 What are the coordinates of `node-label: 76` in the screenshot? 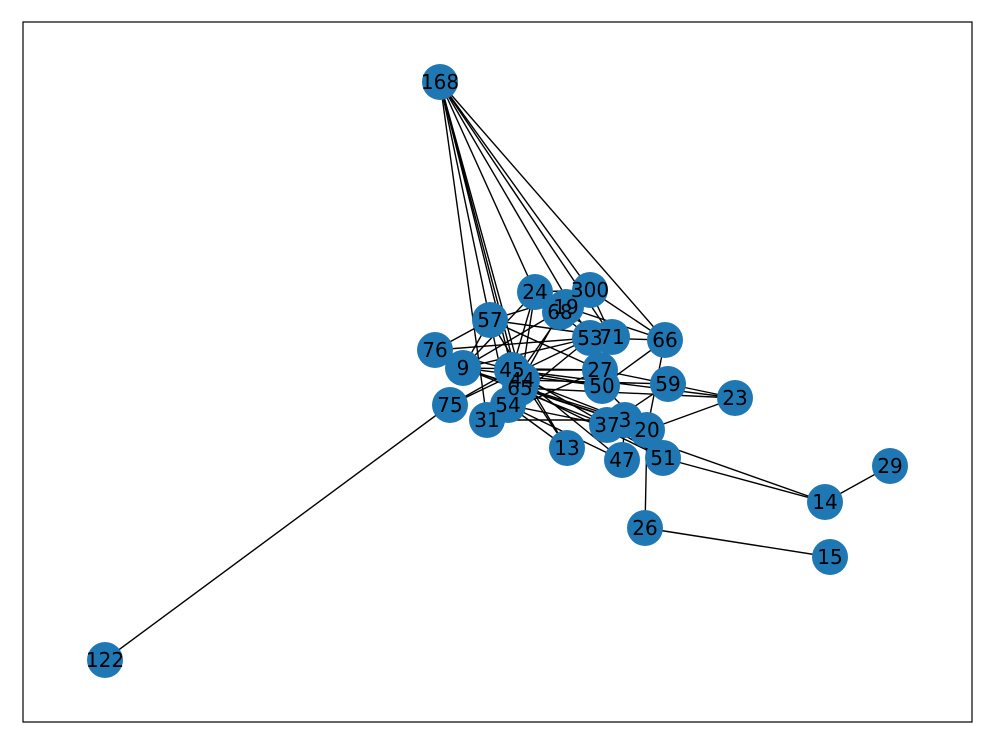 It's located at (434, 350).